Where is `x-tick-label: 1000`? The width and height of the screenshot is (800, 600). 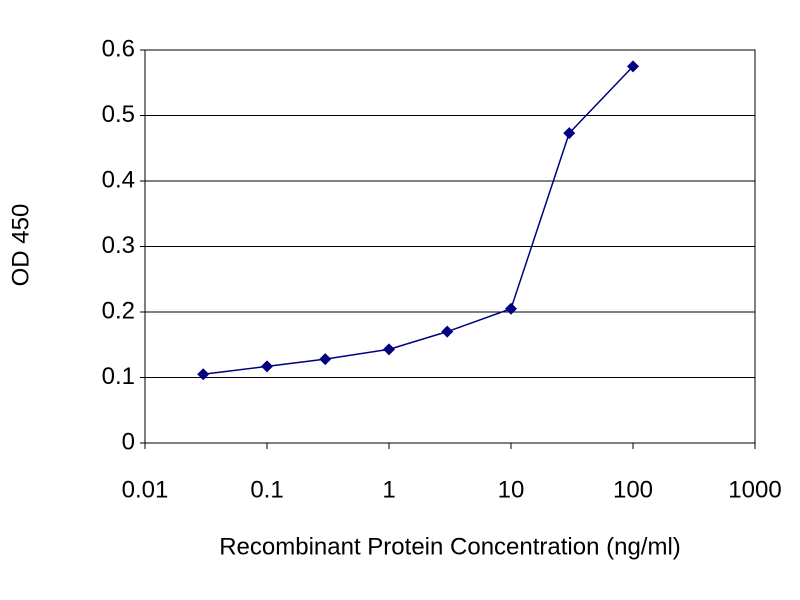
x-tick-label: 1000 is located at coordinates (754, 489).